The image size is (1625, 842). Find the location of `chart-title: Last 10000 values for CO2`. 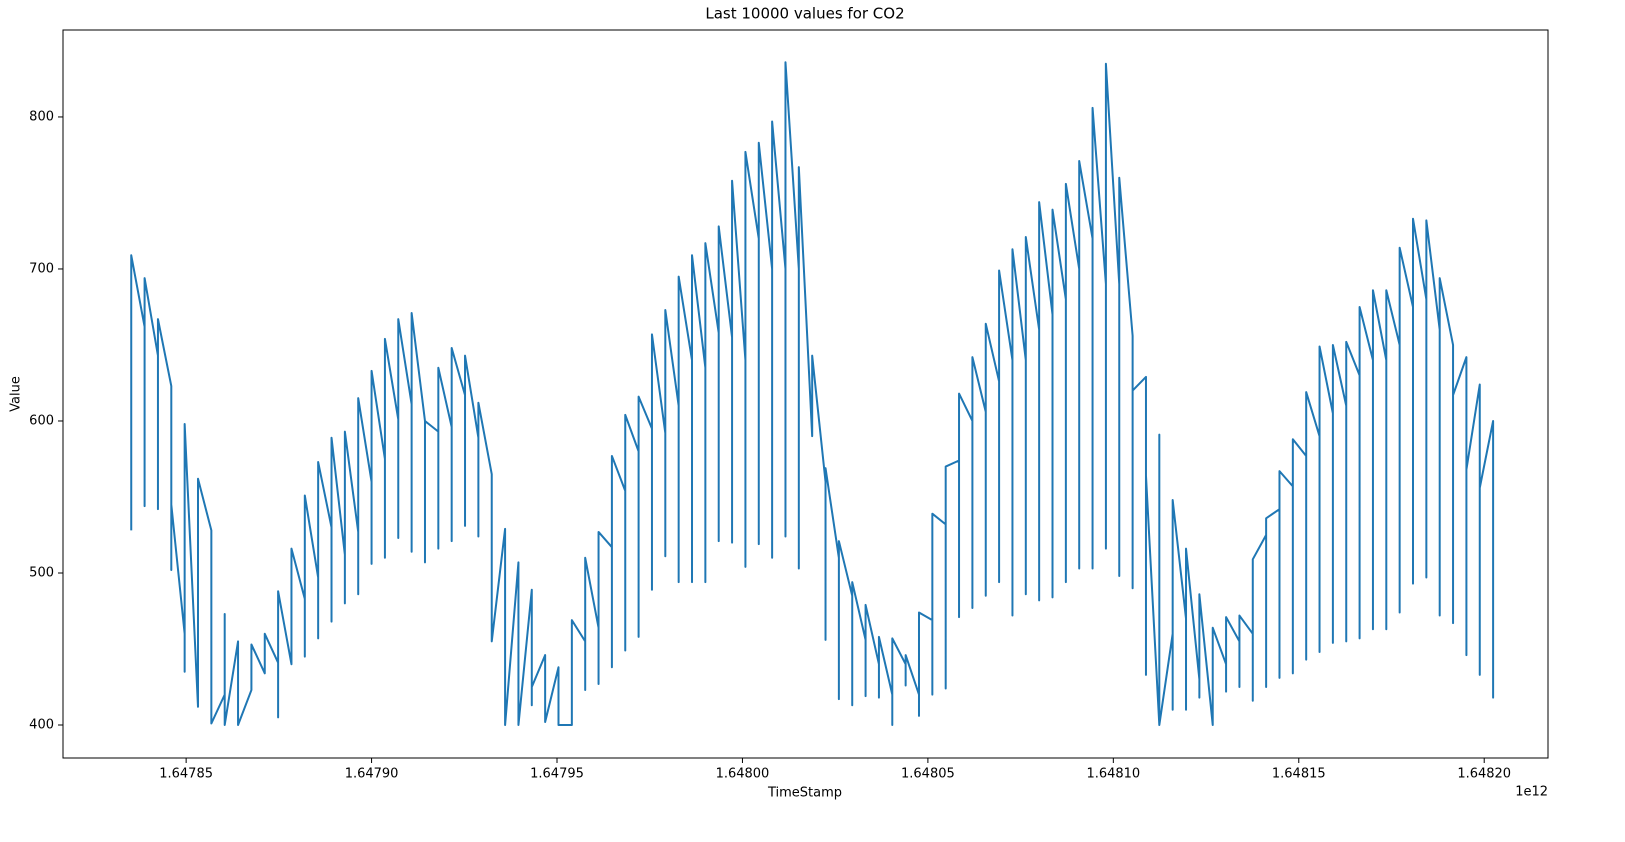

chart-title: Last 10000 values for CO2 is located at coordinates (804, 14).